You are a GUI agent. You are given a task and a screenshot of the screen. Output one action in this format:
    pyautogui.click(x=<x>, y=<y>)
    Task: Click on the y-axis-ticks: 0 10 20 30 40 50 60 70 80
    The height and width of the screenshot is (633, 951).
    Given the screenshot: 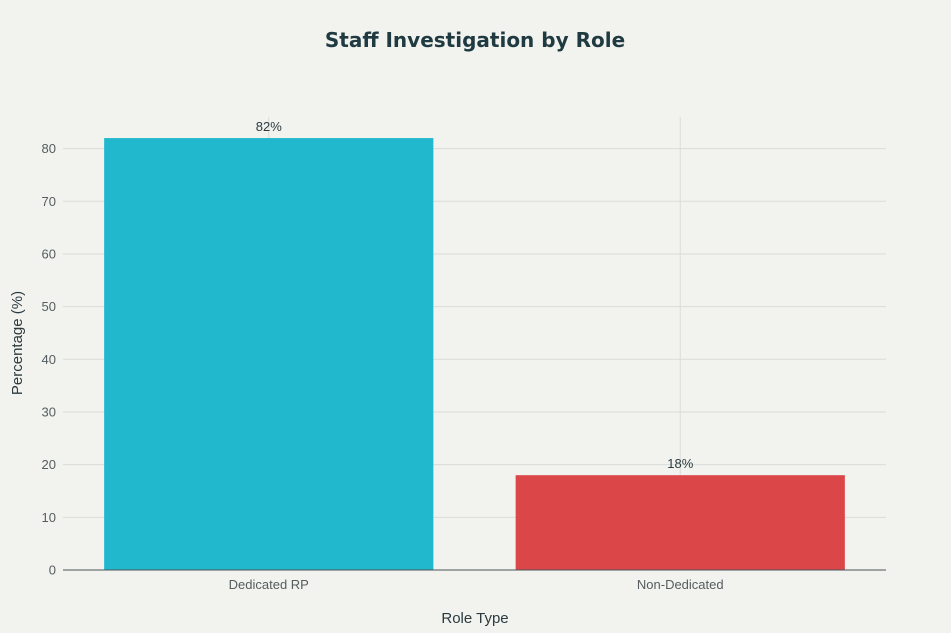 What is the action you would take?
    pyautogui.click(x=49, y=359)
    